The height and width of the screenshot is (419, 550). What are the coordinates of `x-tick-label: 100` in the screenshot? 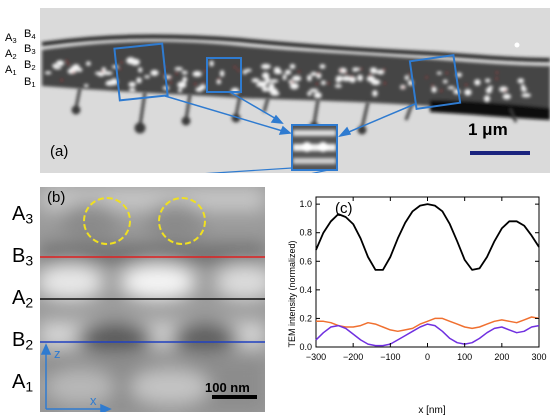 It's located at (464, 357).